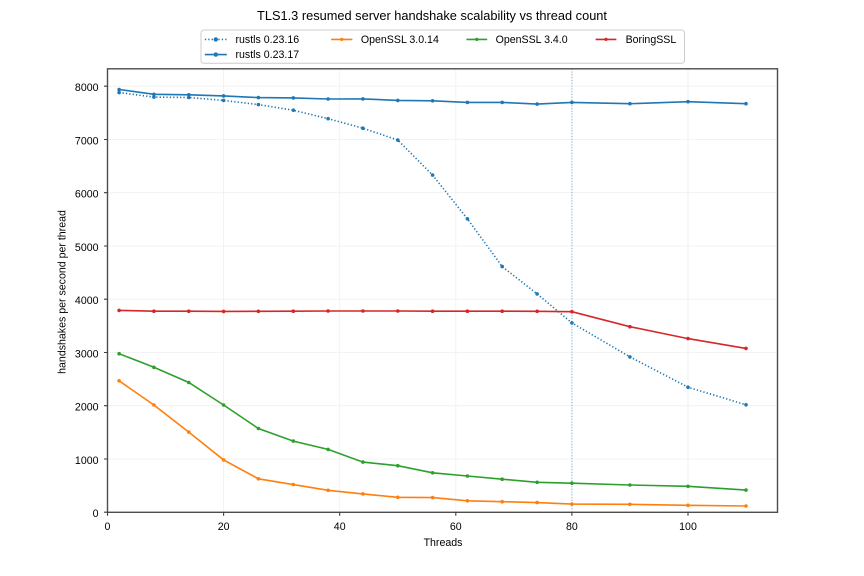 This screenshot has height=576, width=864. I want to click on svg-text: rustls 0.23.17, so click(268, 55).